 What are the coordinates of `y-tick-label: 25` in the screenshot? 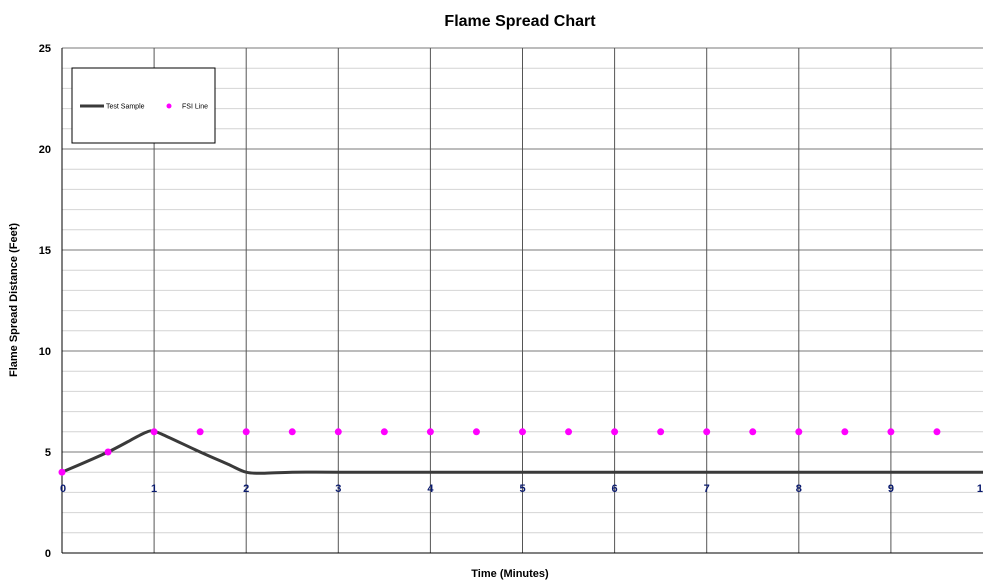 It's located at (45, 49).